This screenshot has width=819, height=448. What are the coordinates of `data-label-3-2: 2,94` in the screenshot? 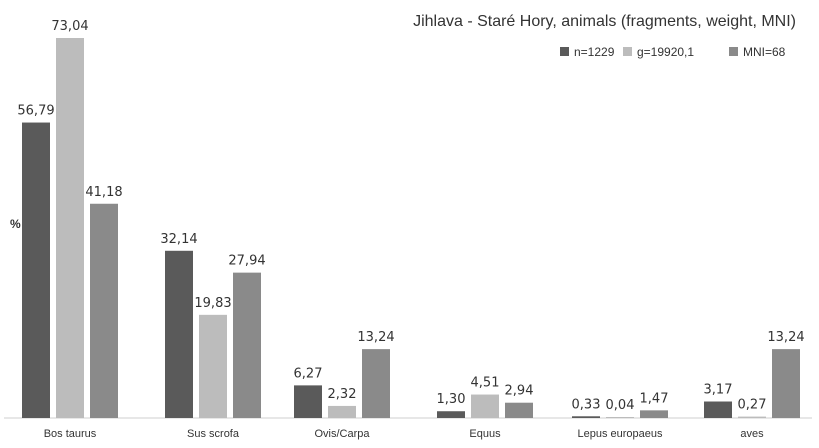 It's located at (519, 391).